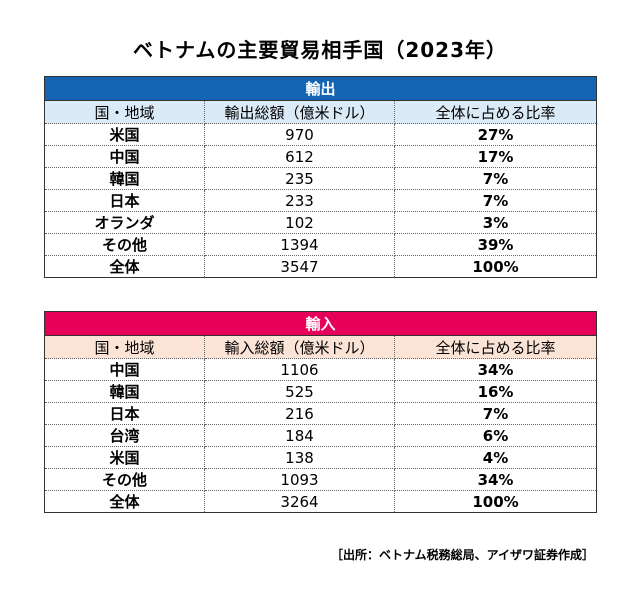  Describe the element at coordinates (495, 244) in the screenshot. I see `share-cell: 39%` at that location.